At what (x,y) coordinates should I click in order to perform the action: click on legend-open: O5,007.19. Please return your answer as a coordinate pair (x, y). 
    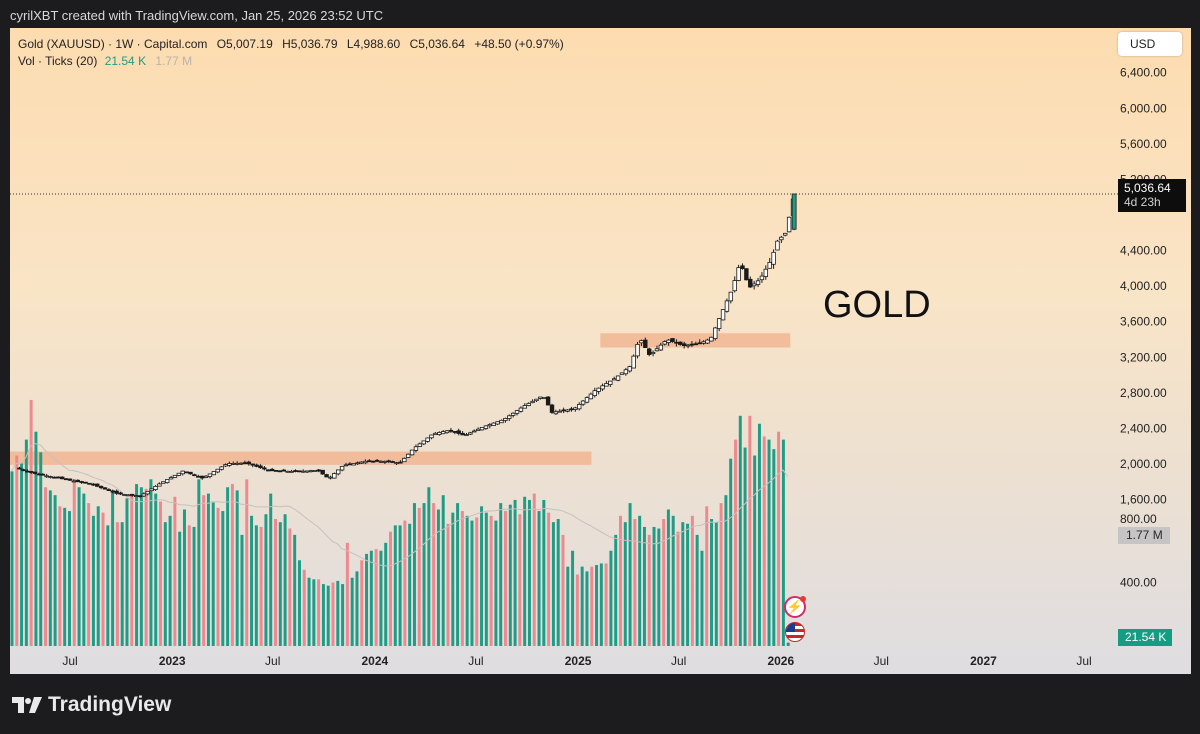
    Looking at the image, I should click on (244, 44).